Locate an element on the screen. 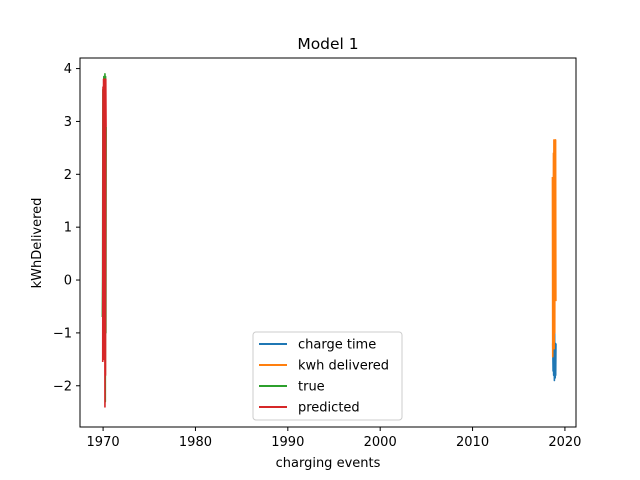  legend-label: true is located at coordinates (311, 387).